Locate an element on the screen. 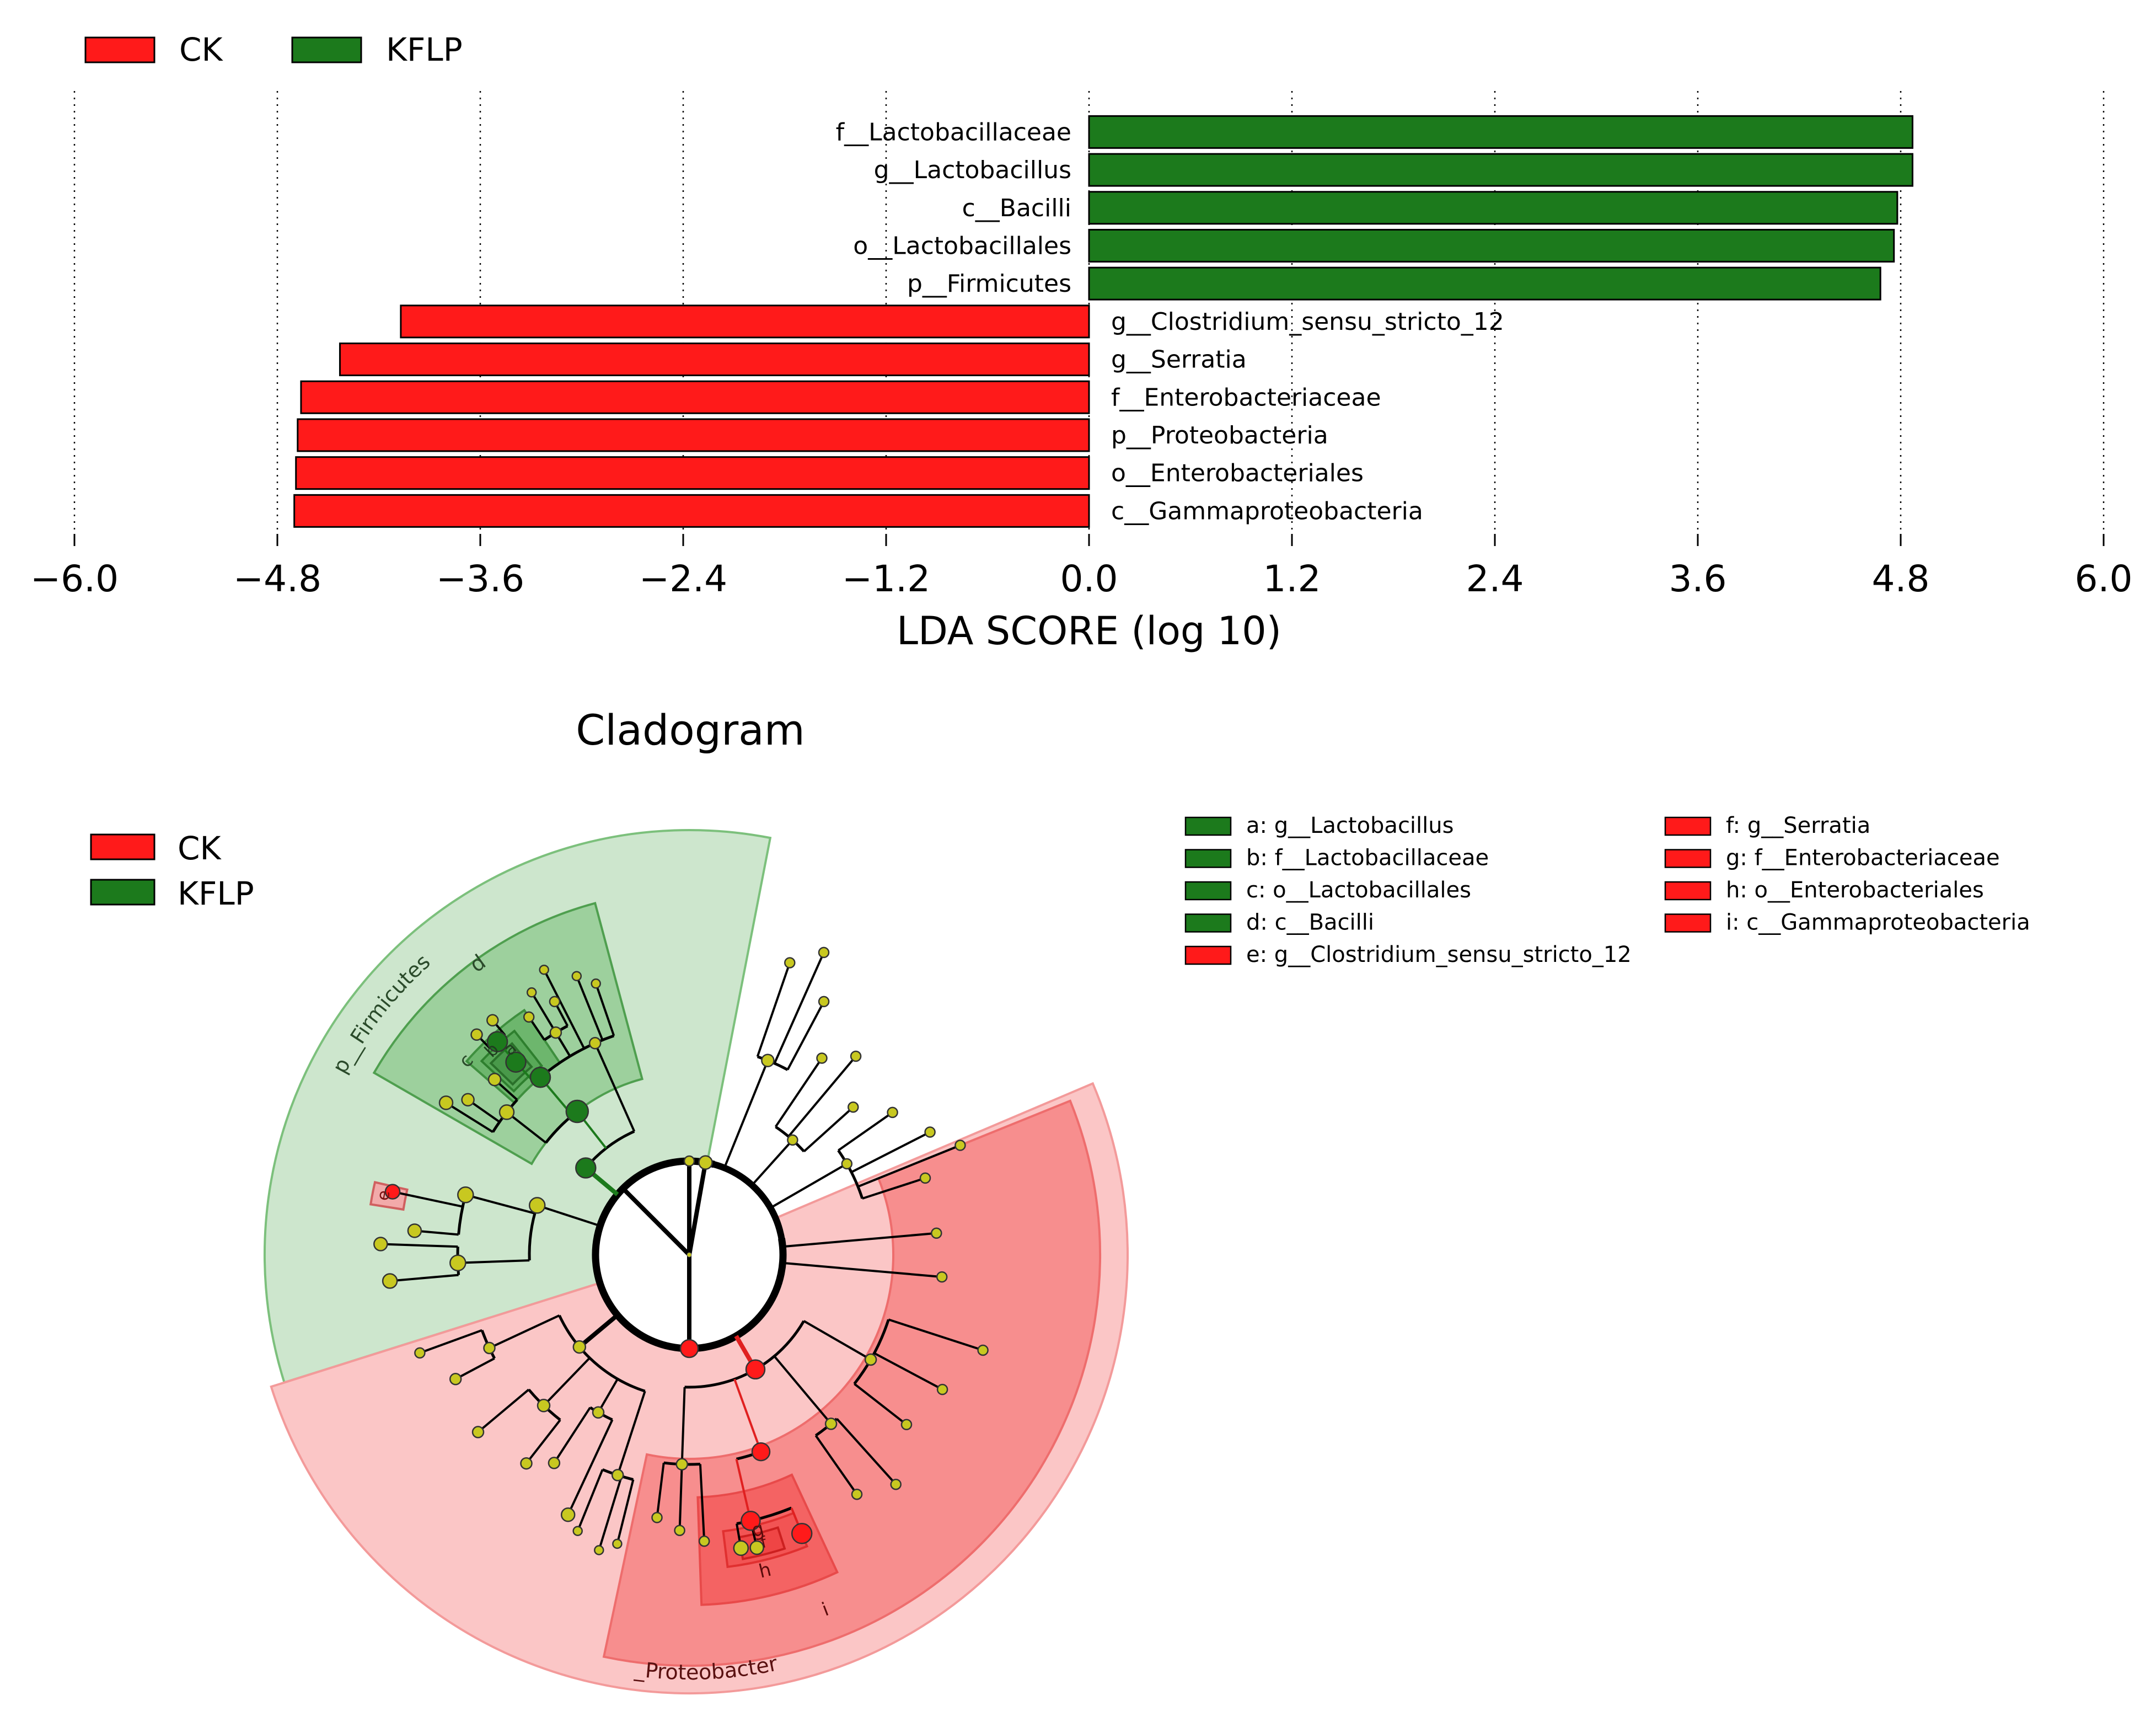 The width and height of the screenshot is (2156, 1733). cladogram-key-label: a: g__Lactobacillus is located at coordinates (1350, 825).